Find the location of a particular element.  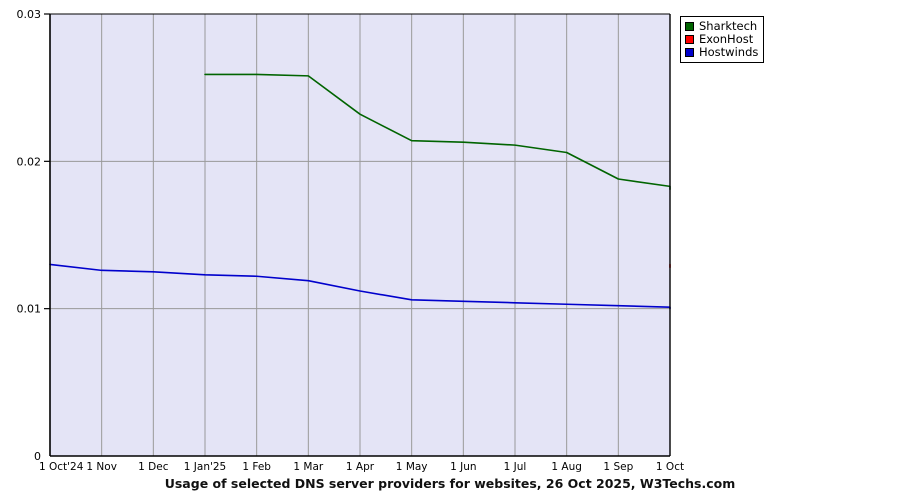

legend-swatch-hostwinds is located at coordinates (689, 52).